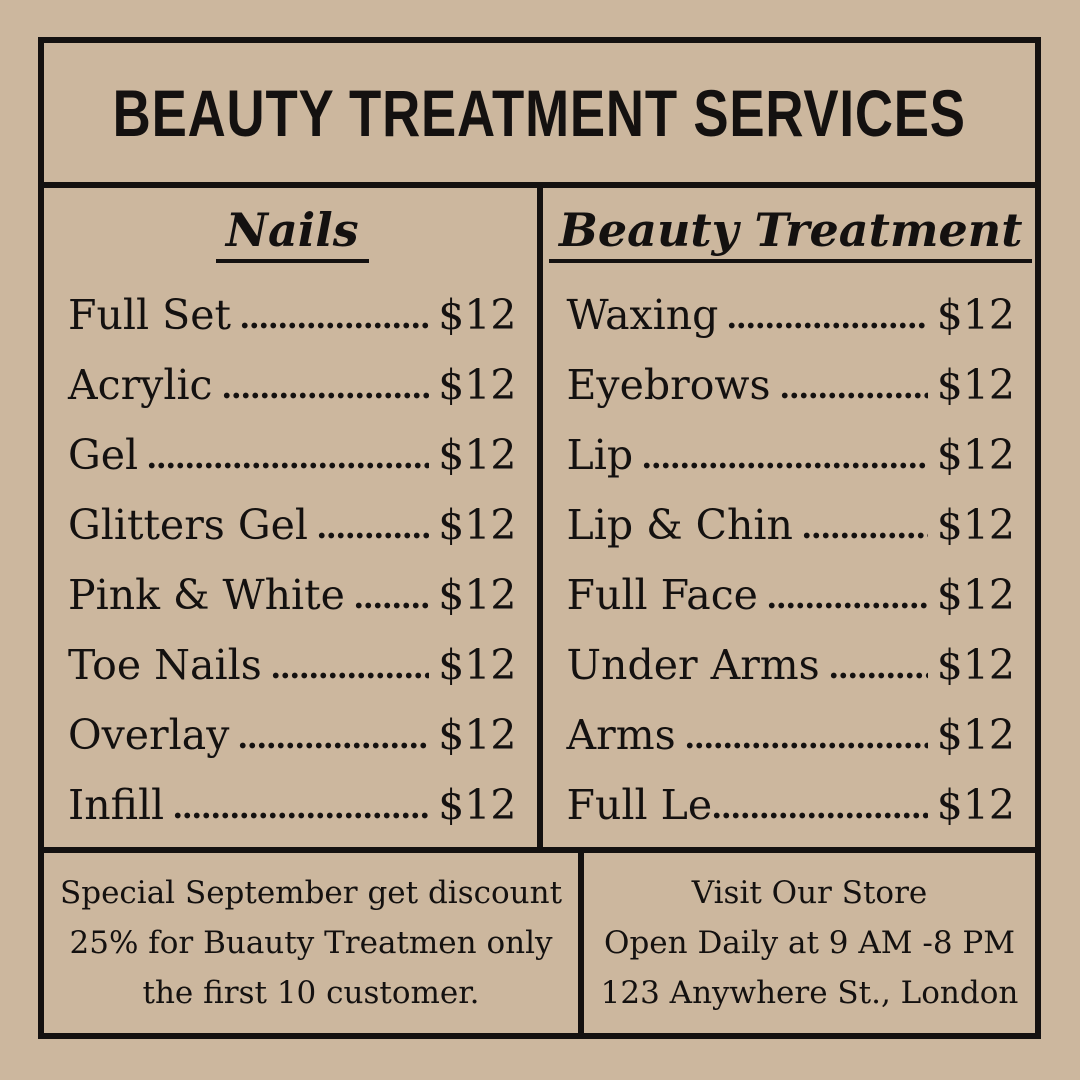  Describe the element at coordinates (791, 315) in the screenshot. I see `price-row: Waxing $12` at that location.